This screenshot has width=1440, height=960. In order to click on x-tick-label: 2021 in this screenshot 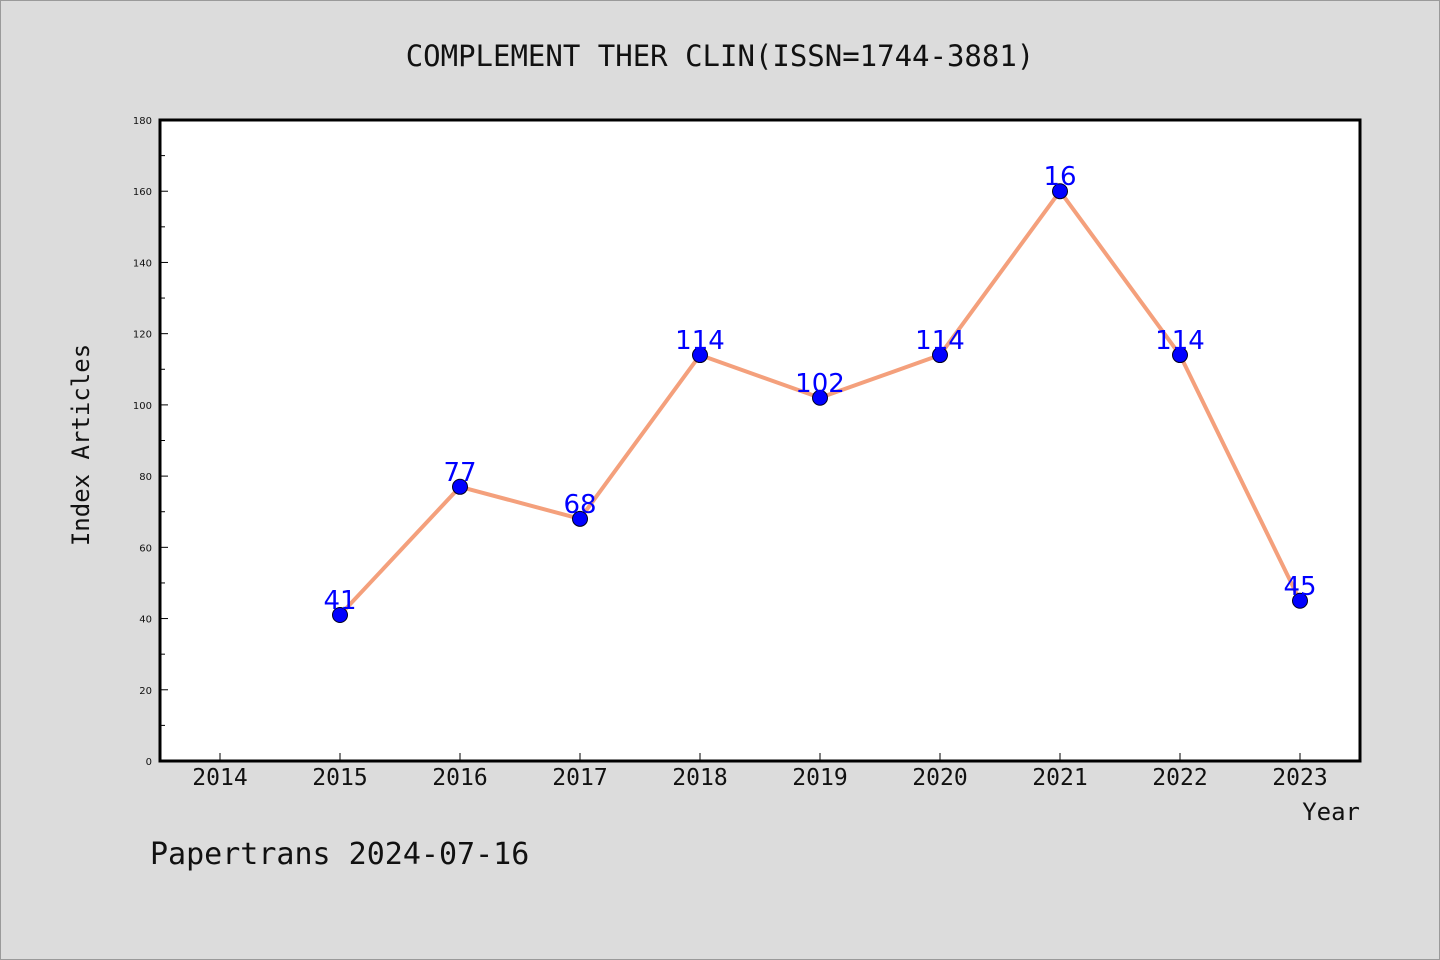, I will do `click(1059, 778)`.